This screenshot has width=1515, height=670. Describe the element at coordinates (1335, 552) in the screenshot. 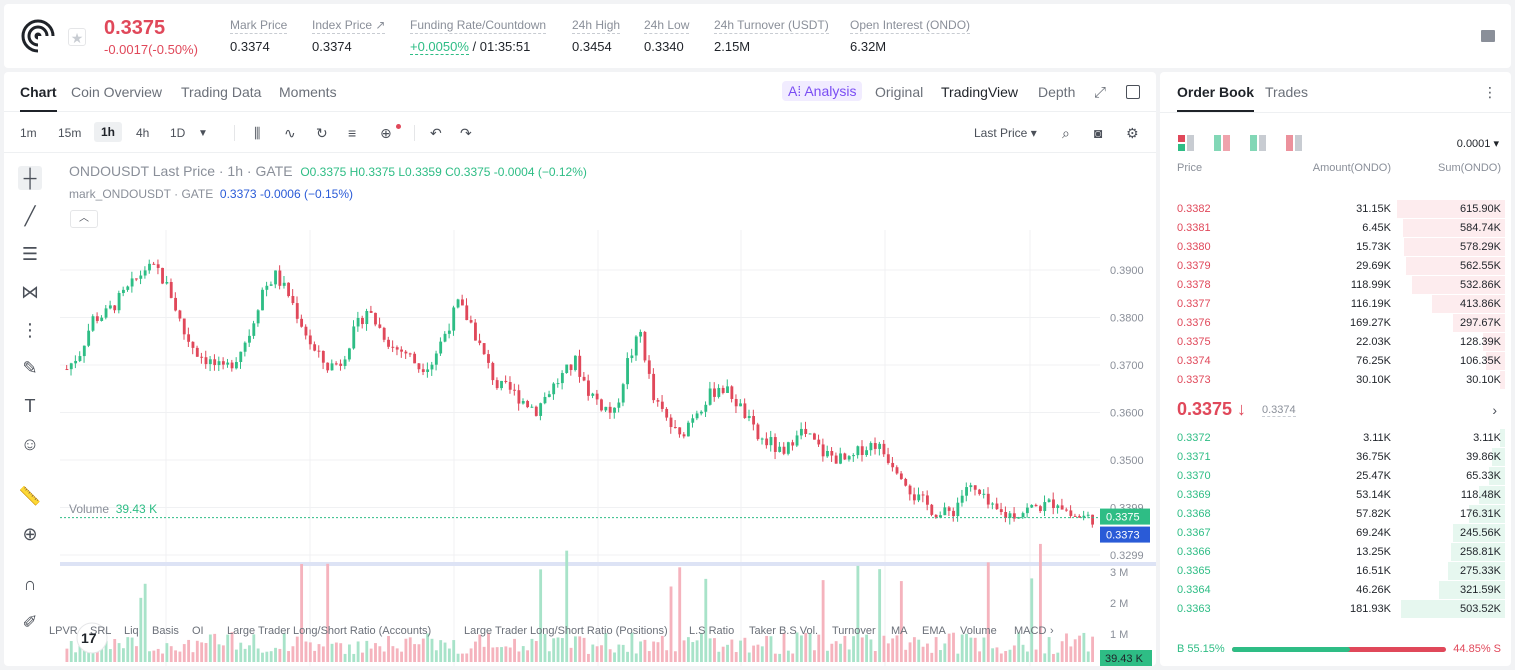

I see `bid-row: 0.3366 13.25K 258.81K` at that location.